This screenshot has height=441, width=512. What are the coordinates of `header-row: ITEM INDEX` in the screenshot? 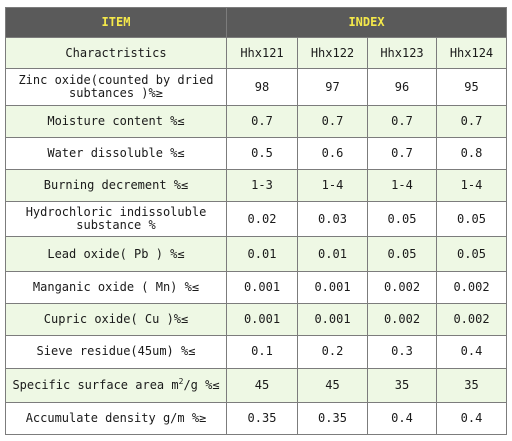 It's located at (256, 22).